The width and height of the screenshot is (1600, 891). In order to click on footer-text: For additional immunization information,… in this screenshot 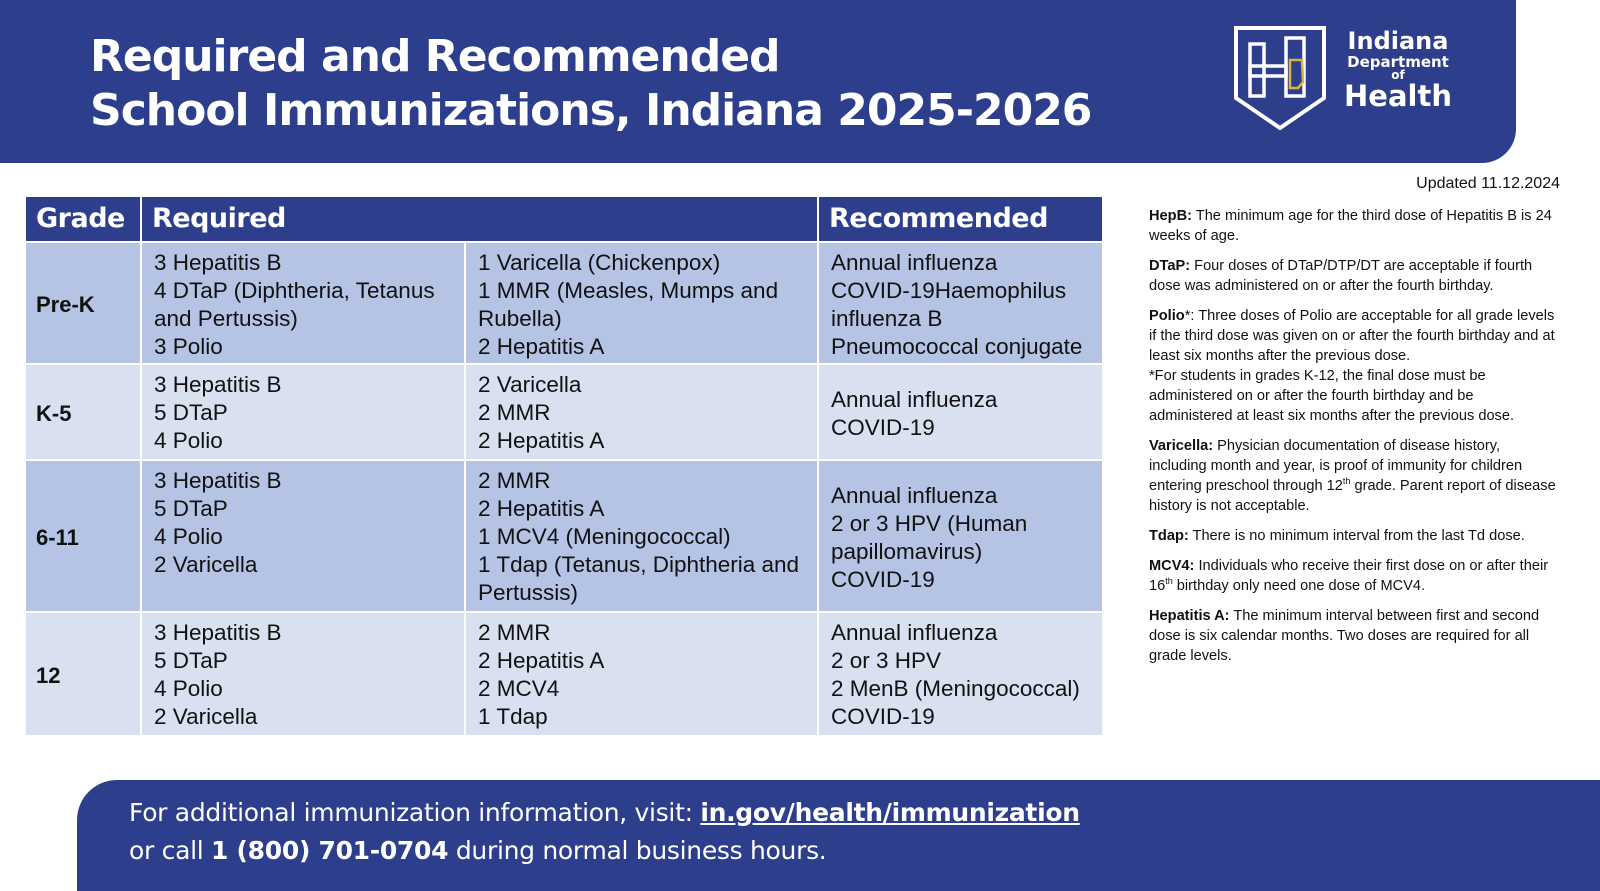, I will do `click(604, 832)`.